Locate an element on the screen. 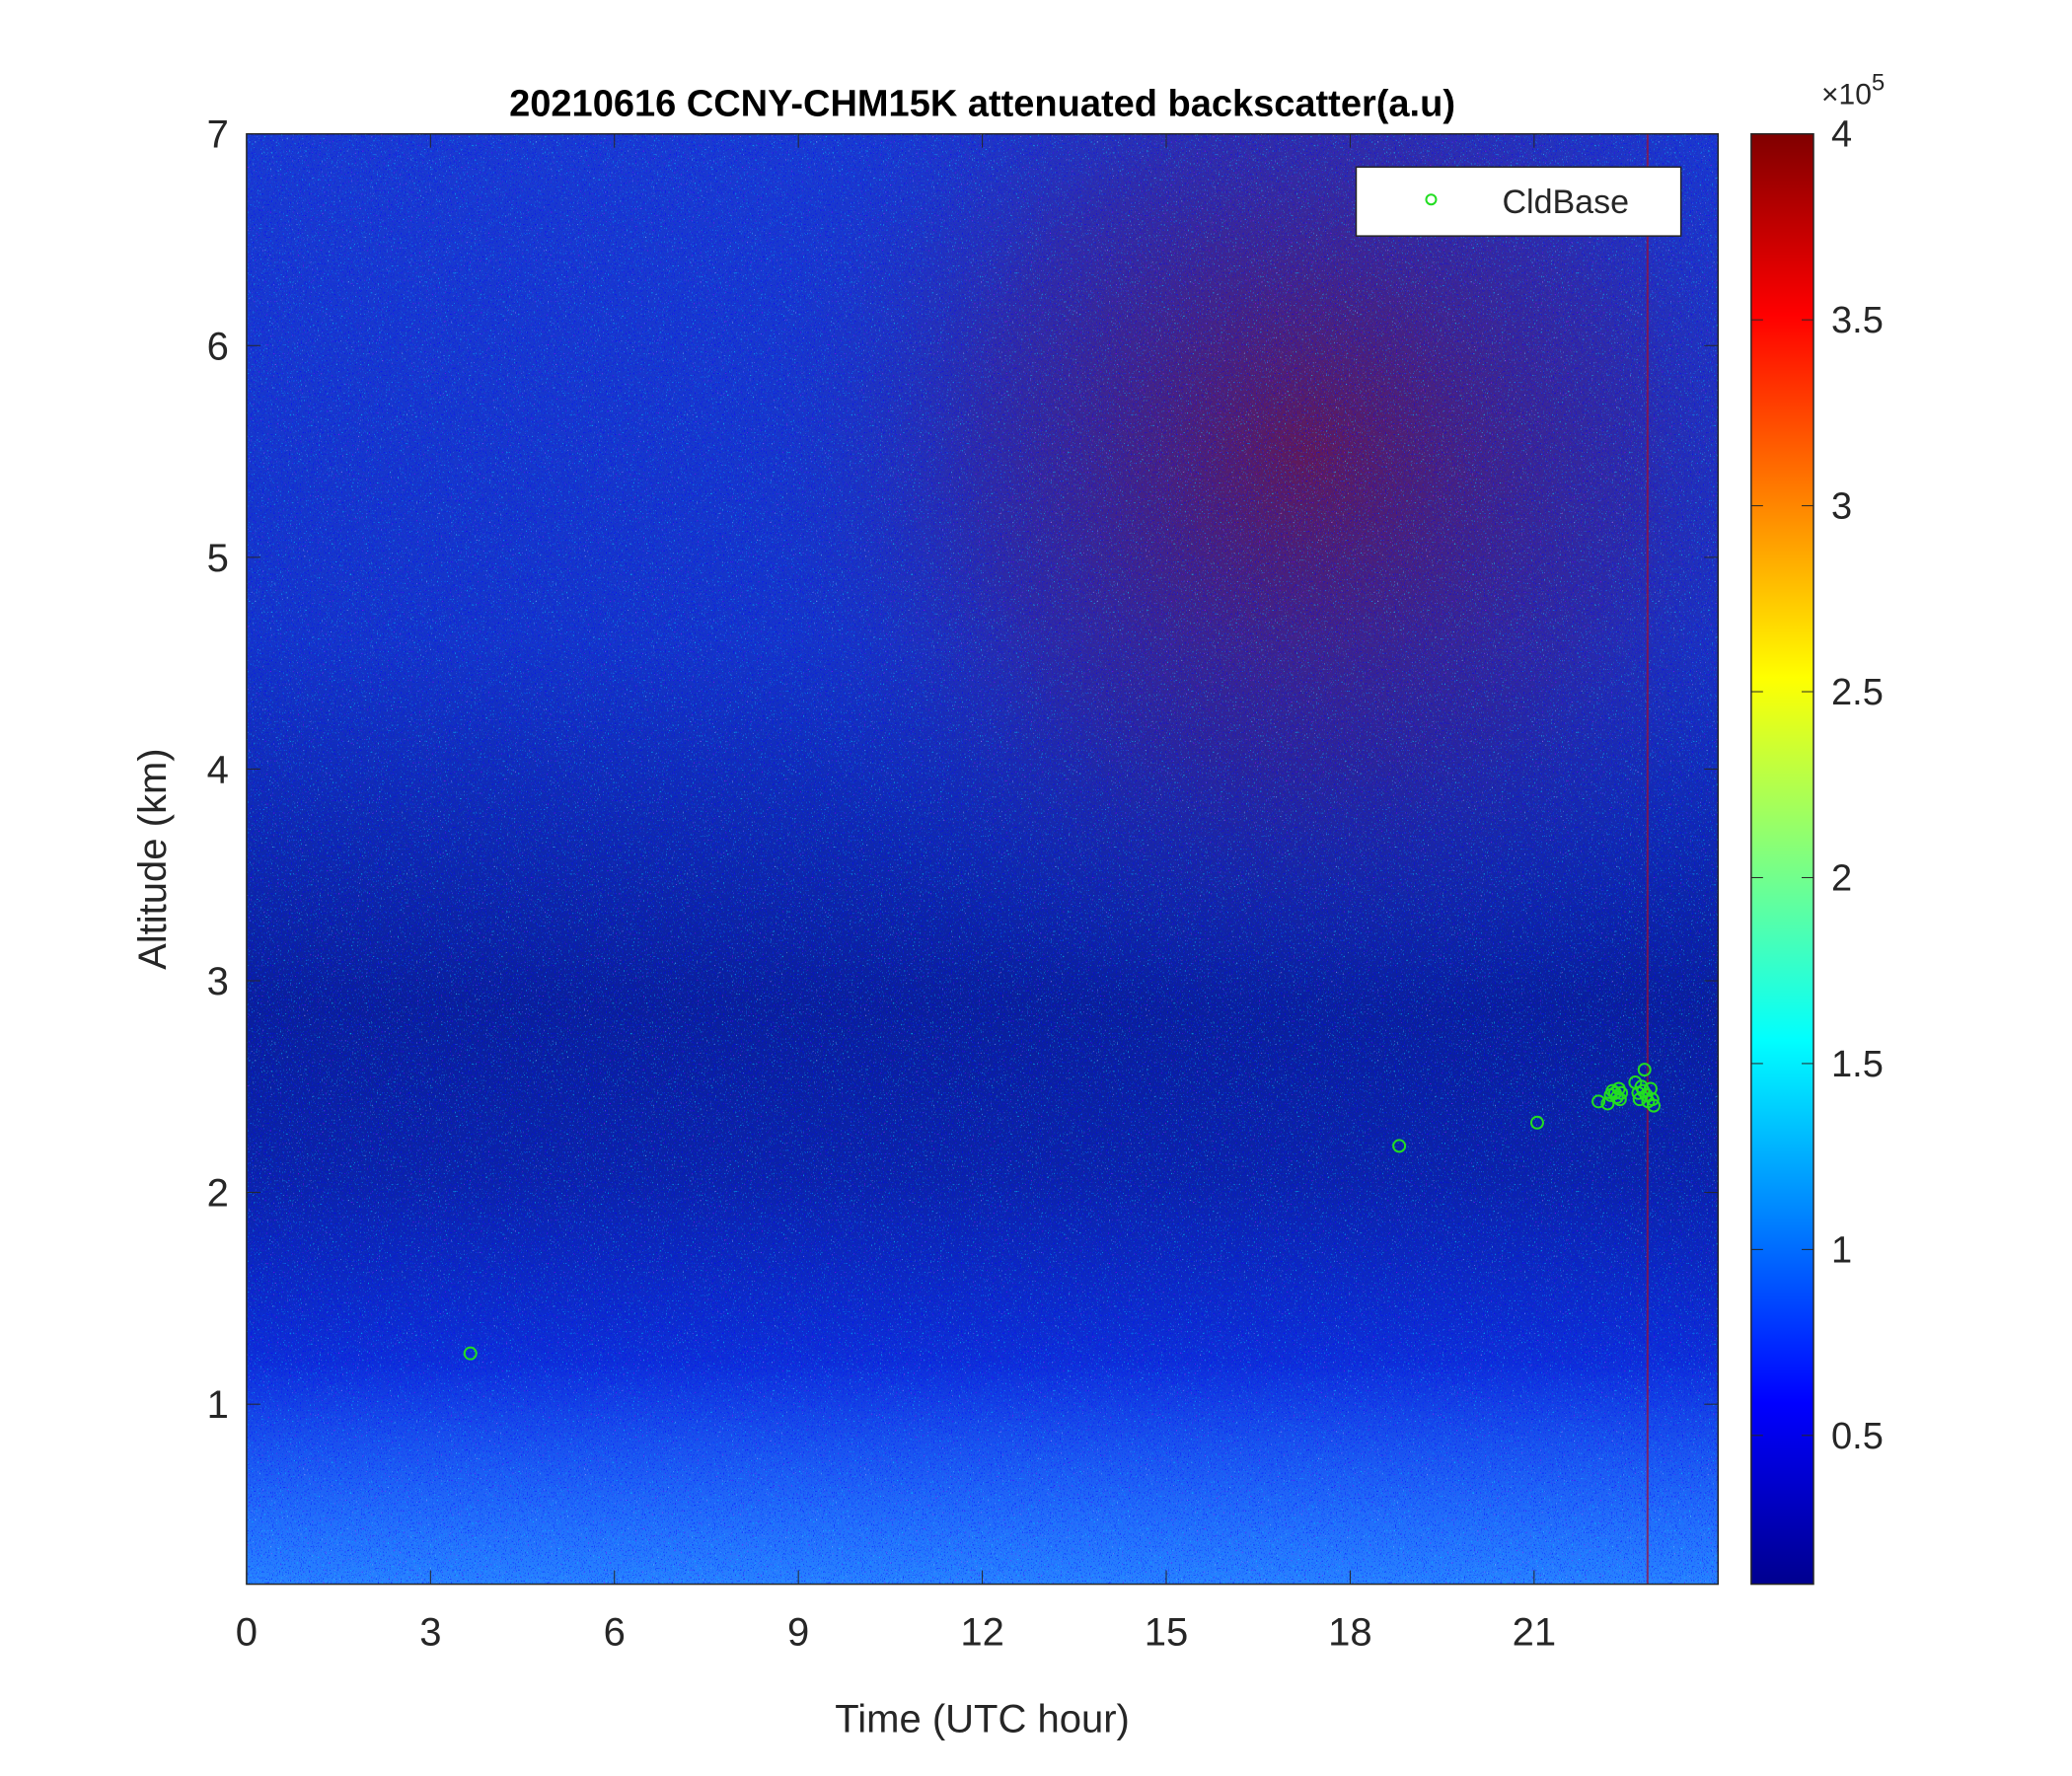  y-tick-label: 2 is located at coordinates (218, 1194).